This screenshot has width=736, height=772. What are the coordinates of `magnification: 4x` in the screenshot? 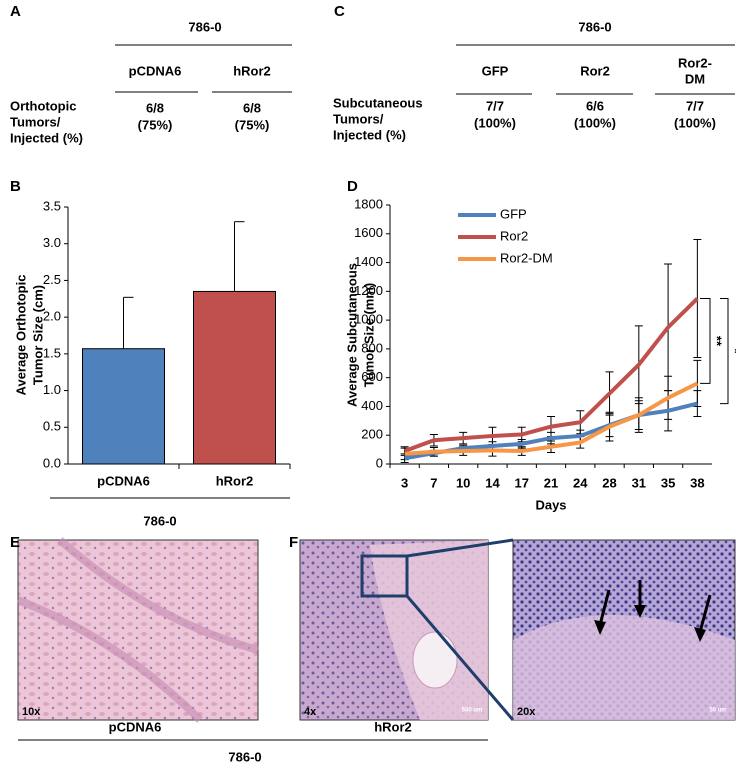 It's located at (310, 712).